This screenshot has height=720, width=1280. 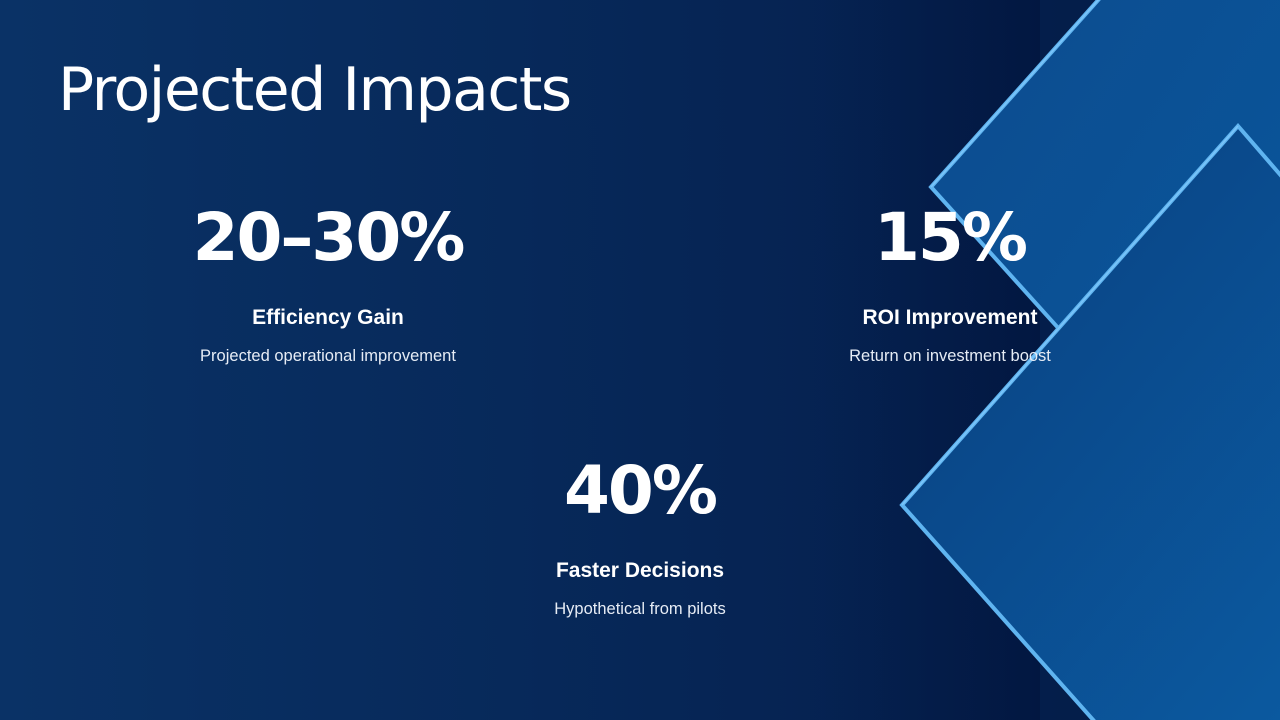 I want to click on page-title: Projected Impacts, so click(x=315, y=90).